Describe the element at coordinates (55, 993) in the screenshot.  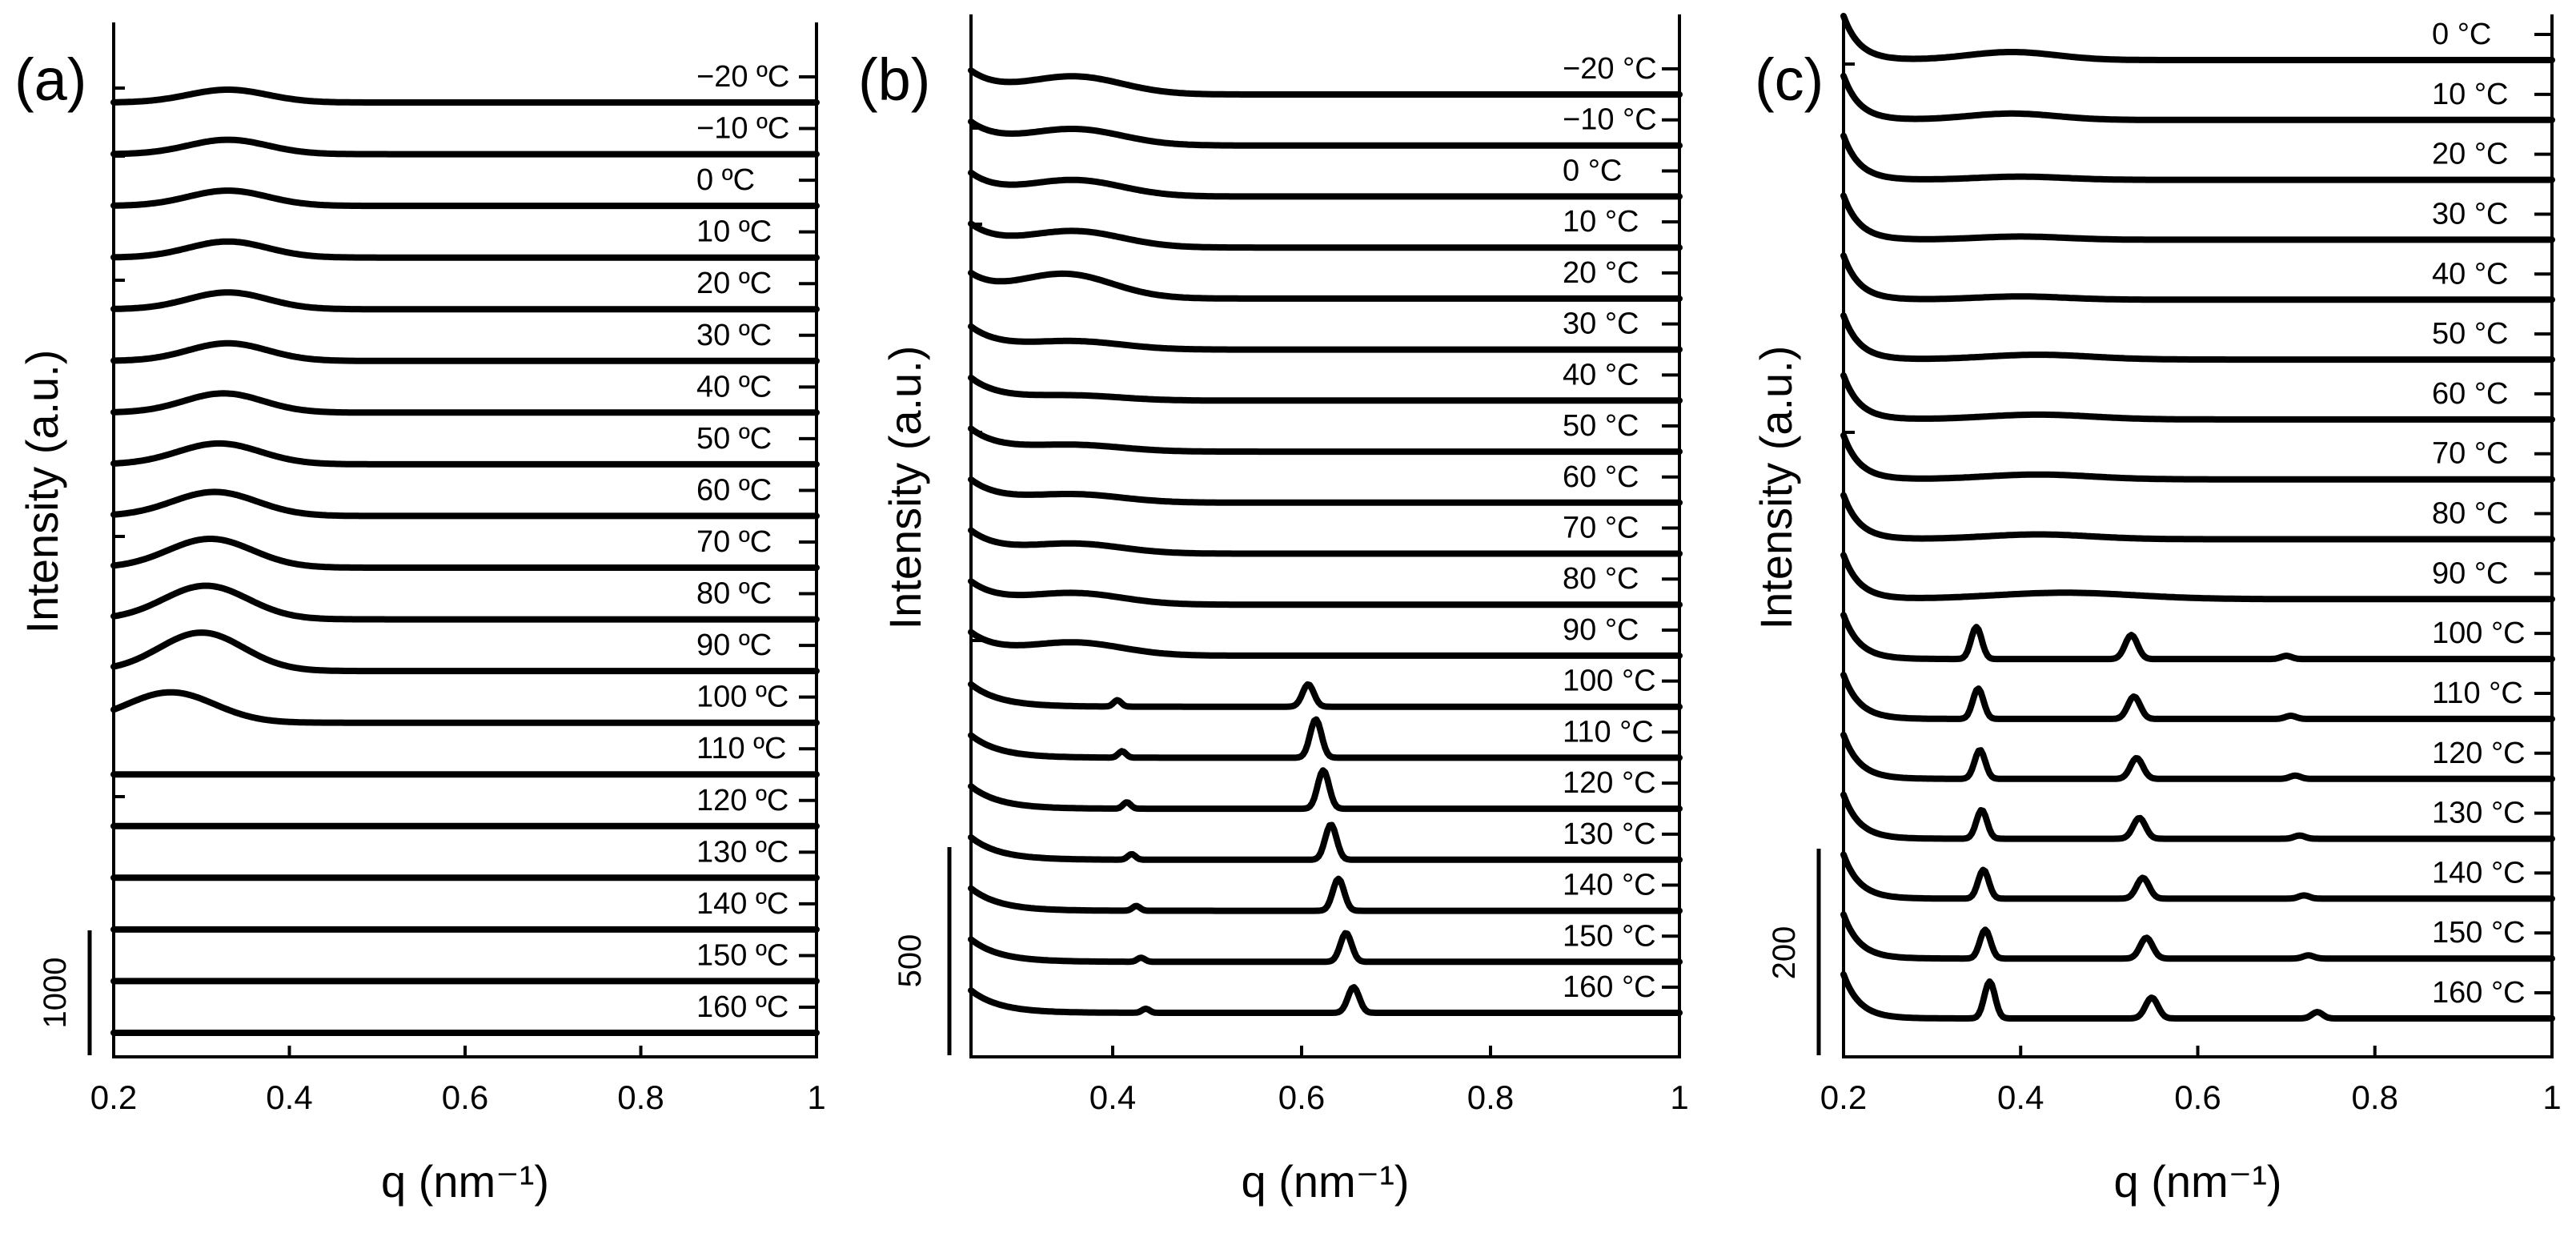
I see `scale-bar-label: 1000` at that location.